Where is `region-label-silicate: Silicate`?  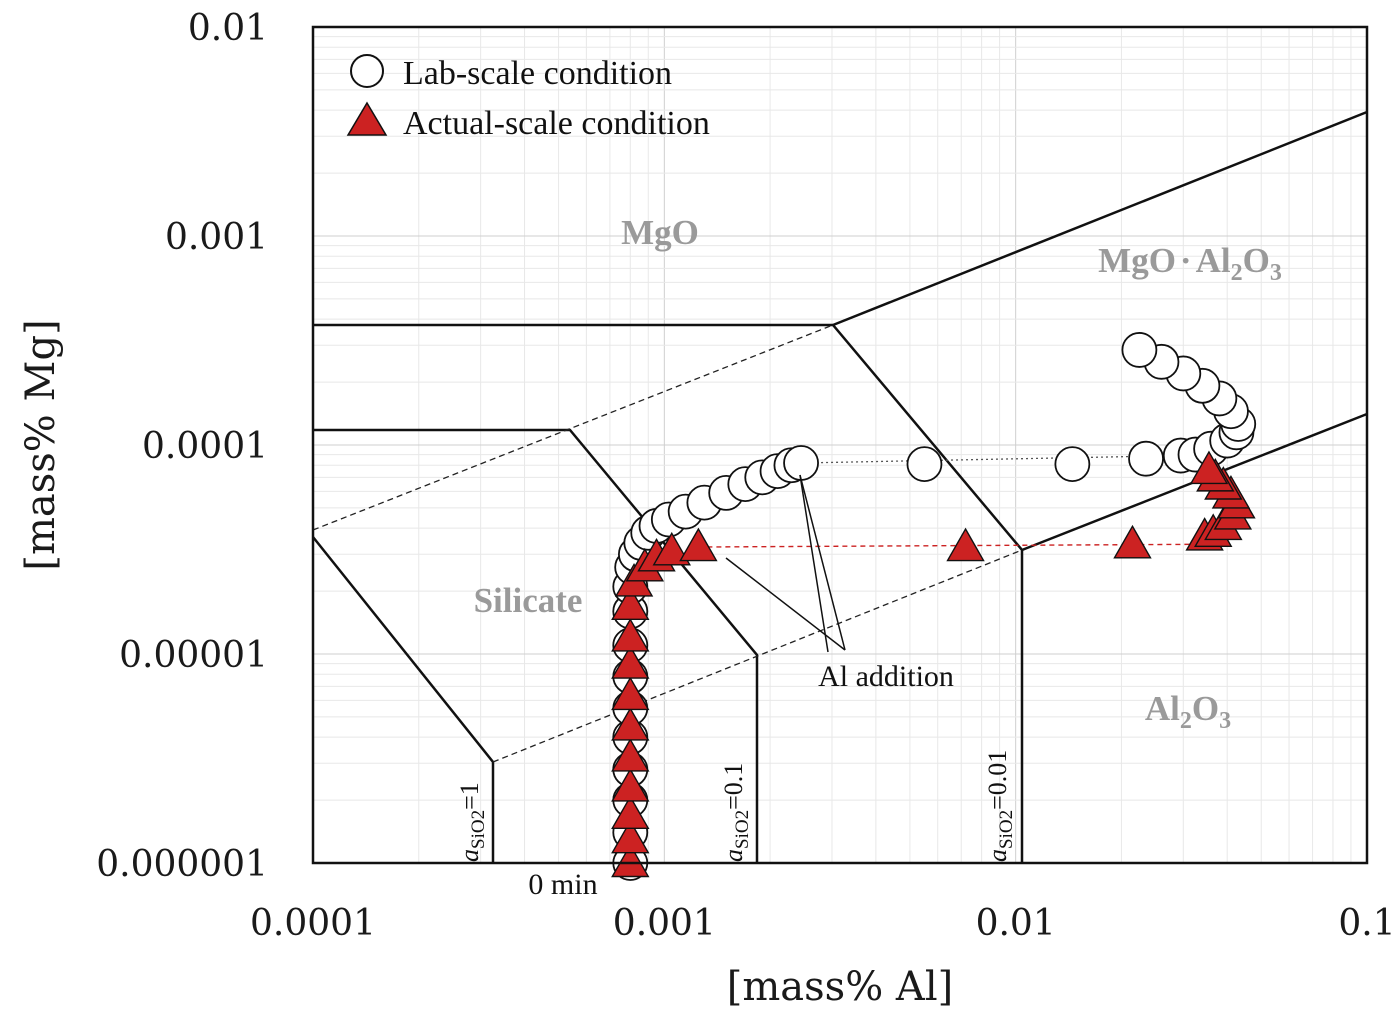 region-label-silicate: Silicate is located at coordinates (528, 600).